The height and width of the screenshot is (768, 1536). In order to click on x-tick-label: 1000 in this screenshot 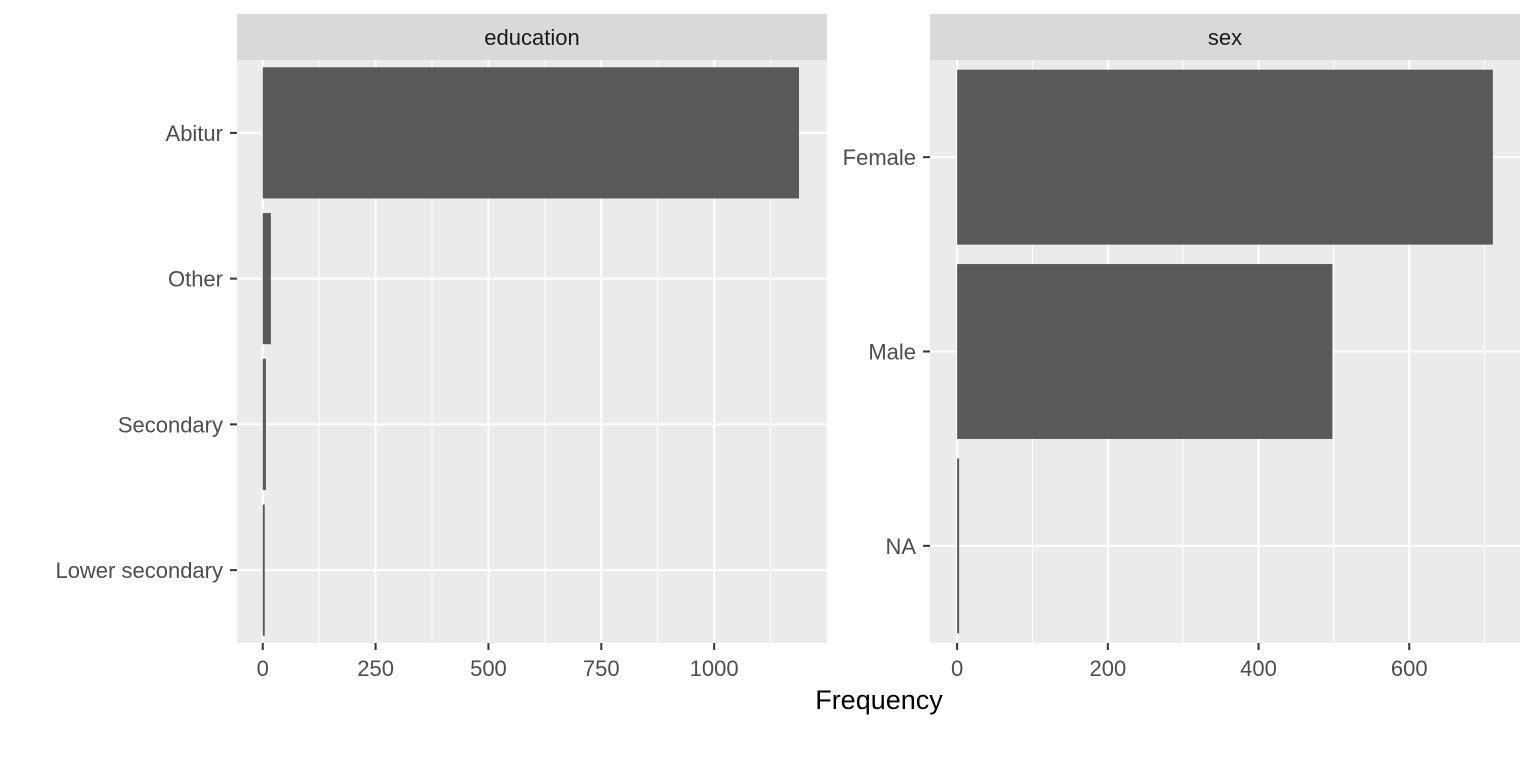, I will do `click(714, 668)`.